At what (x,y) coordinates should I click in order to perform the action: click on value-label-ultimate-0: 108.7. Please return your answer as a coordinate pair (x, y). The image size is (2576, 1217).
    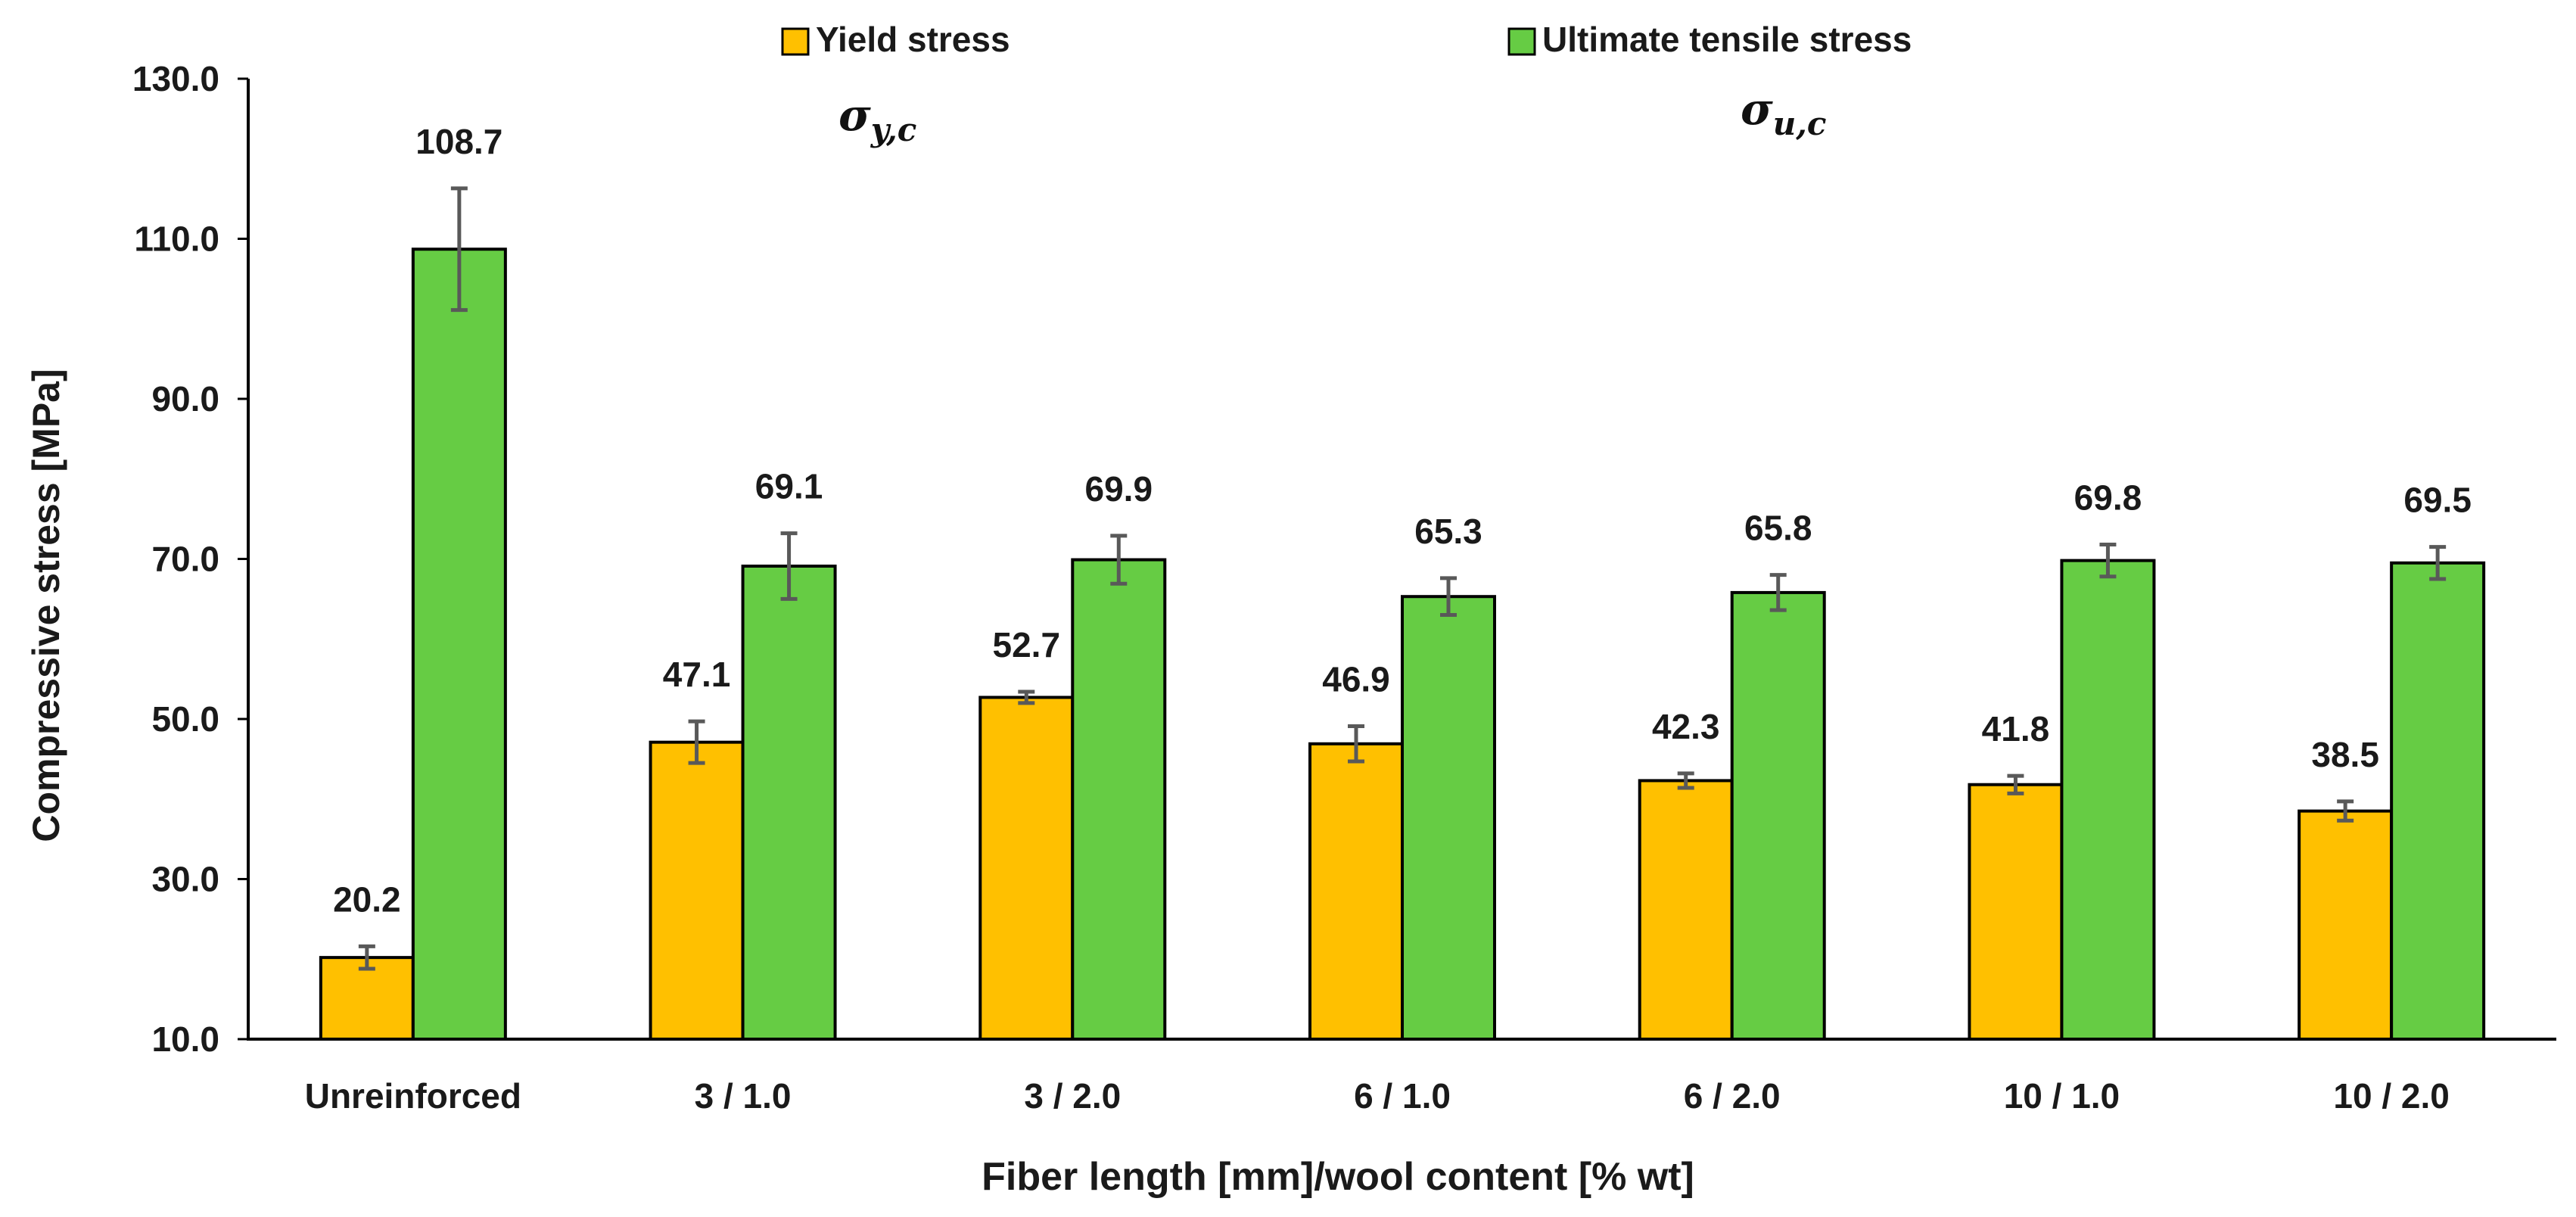
    Looking at the image, I should click on (458, 141).